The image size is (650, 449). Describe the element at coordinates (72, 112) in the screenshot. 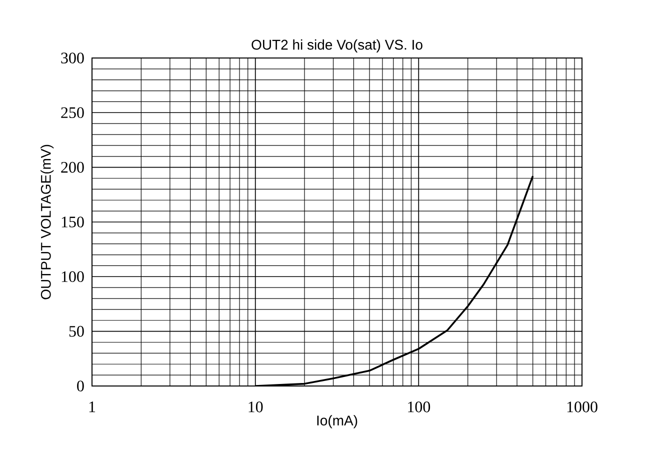

I see `y-tick-label: 250` at that location.